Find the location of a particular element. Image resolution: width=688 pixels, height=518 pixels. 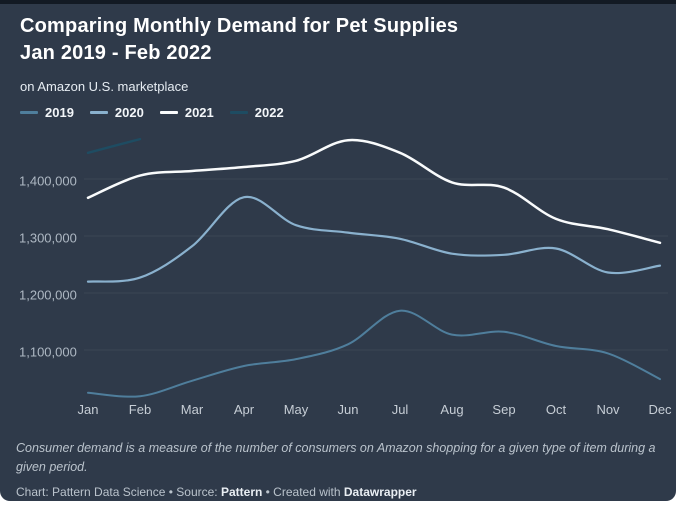

x-axis-tick-nov: Nov is located at coordinates (608, 409).